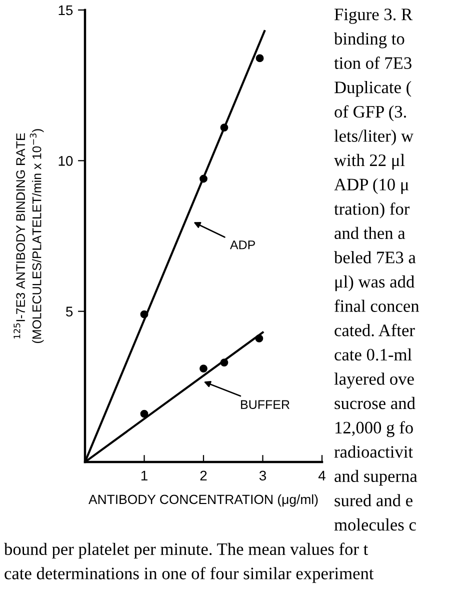  What do you see at coordinates (242, 245) in the screenshot?
I see `annotation: ADP` at bounding box center [242, 245].